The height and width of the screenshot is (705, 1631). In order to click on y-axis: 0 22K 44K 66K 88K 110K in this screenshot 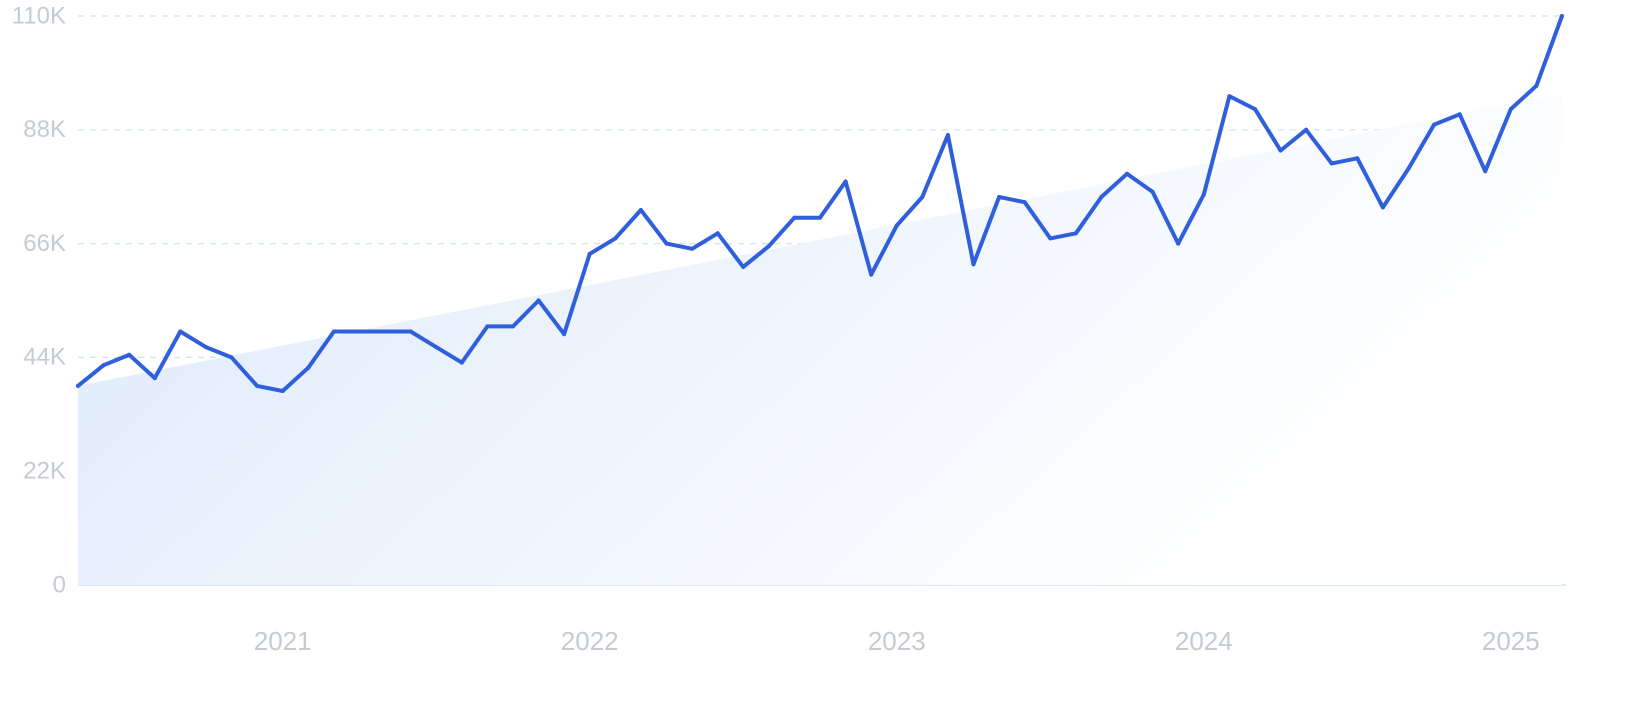, I will do `click(39, 300)`.